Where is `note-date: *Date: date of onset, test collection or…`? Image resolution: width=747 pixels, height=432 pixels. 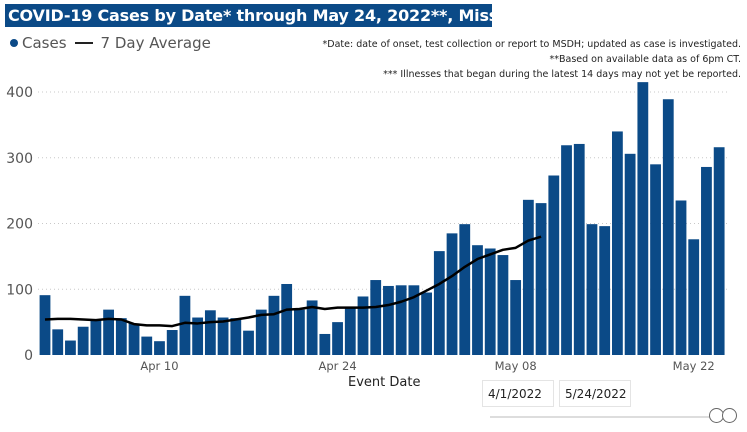 note-date: *Date: date of onset, test collection or… is located at coordinates (531, 44).